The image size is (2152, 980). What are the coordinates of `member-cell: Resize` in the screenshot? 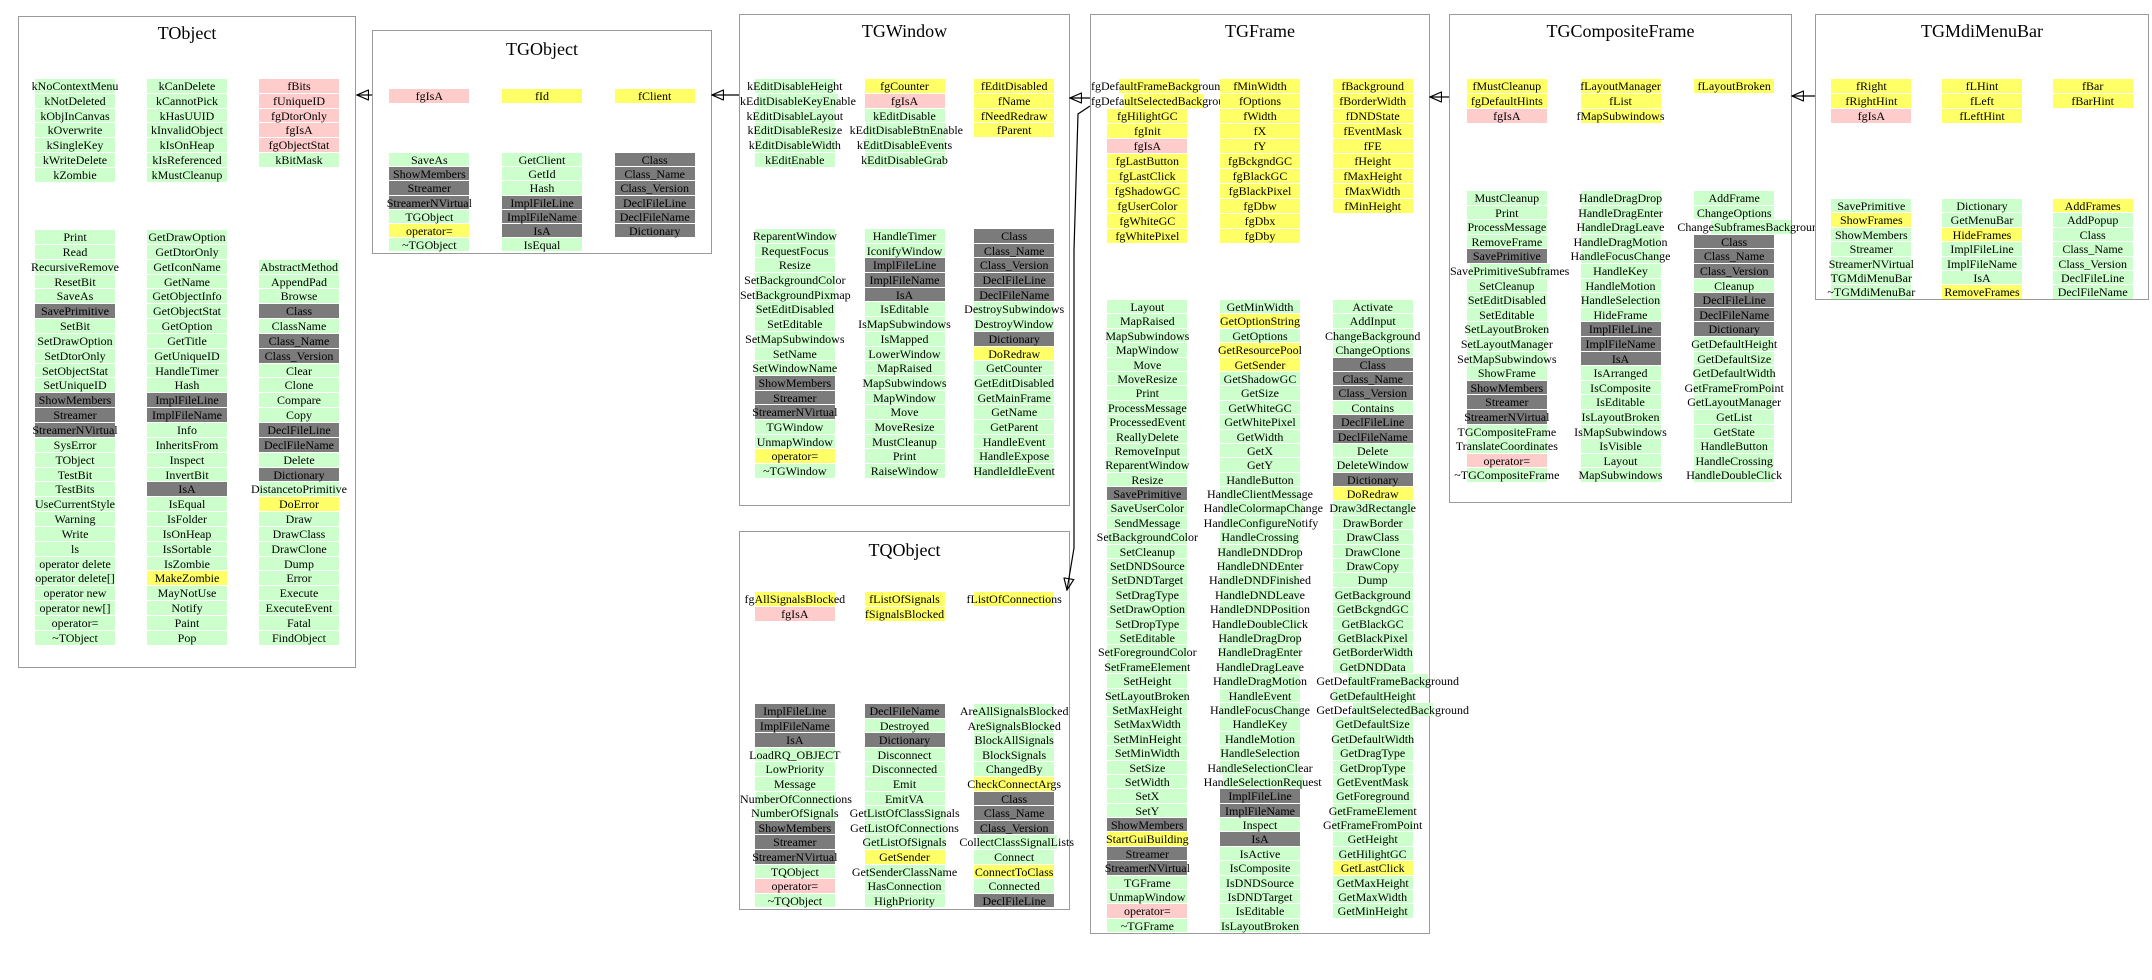 It's located at (1147, 479).